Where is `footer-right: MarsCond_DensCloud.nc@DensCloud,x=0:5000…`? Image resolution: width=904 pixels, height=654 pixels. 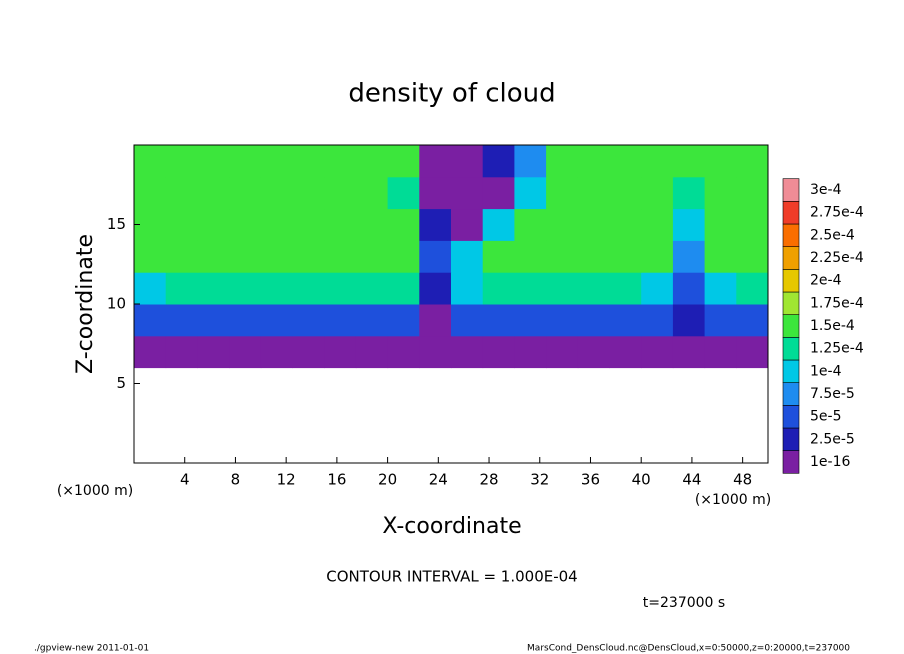
footer-right: MarsCond_DensCloud.nc@DensCloud,x=0:5000… is located at coordinates (688, 649).